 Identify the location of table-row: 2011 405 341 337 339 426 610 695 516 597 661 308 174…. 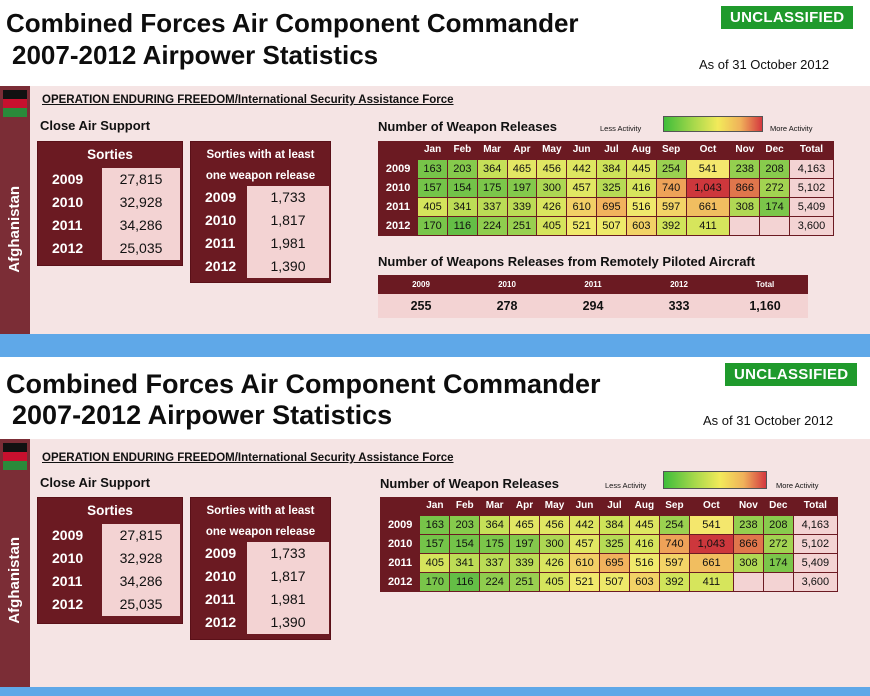
(609, 562).